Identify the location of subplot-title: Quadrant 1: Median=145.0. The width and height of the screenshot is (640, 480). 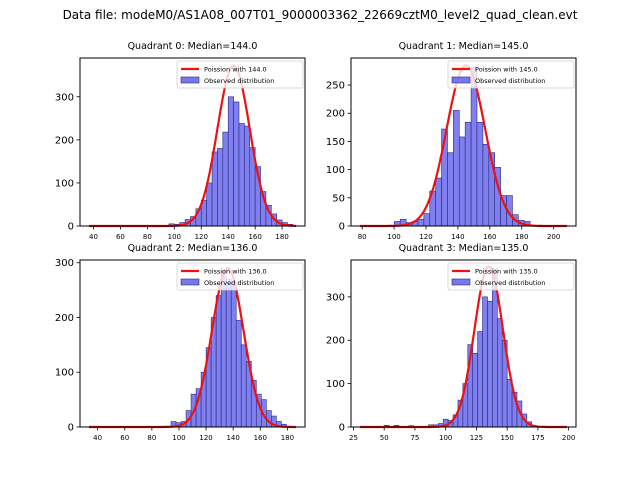
(464, 46).